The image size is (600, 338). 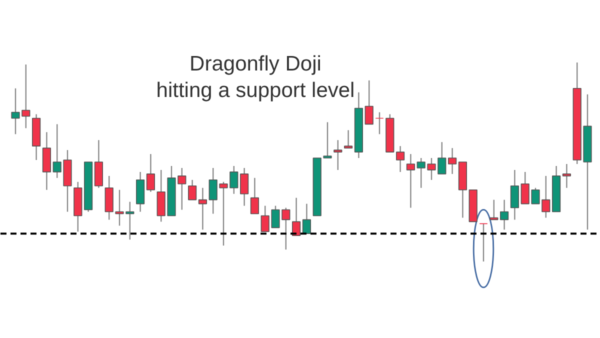 What do you see at coordinates (255, 77) in the screenshot?
I see `chart-title: Dragonfly Doji hitting a support level` at bounding box center [255, 77].